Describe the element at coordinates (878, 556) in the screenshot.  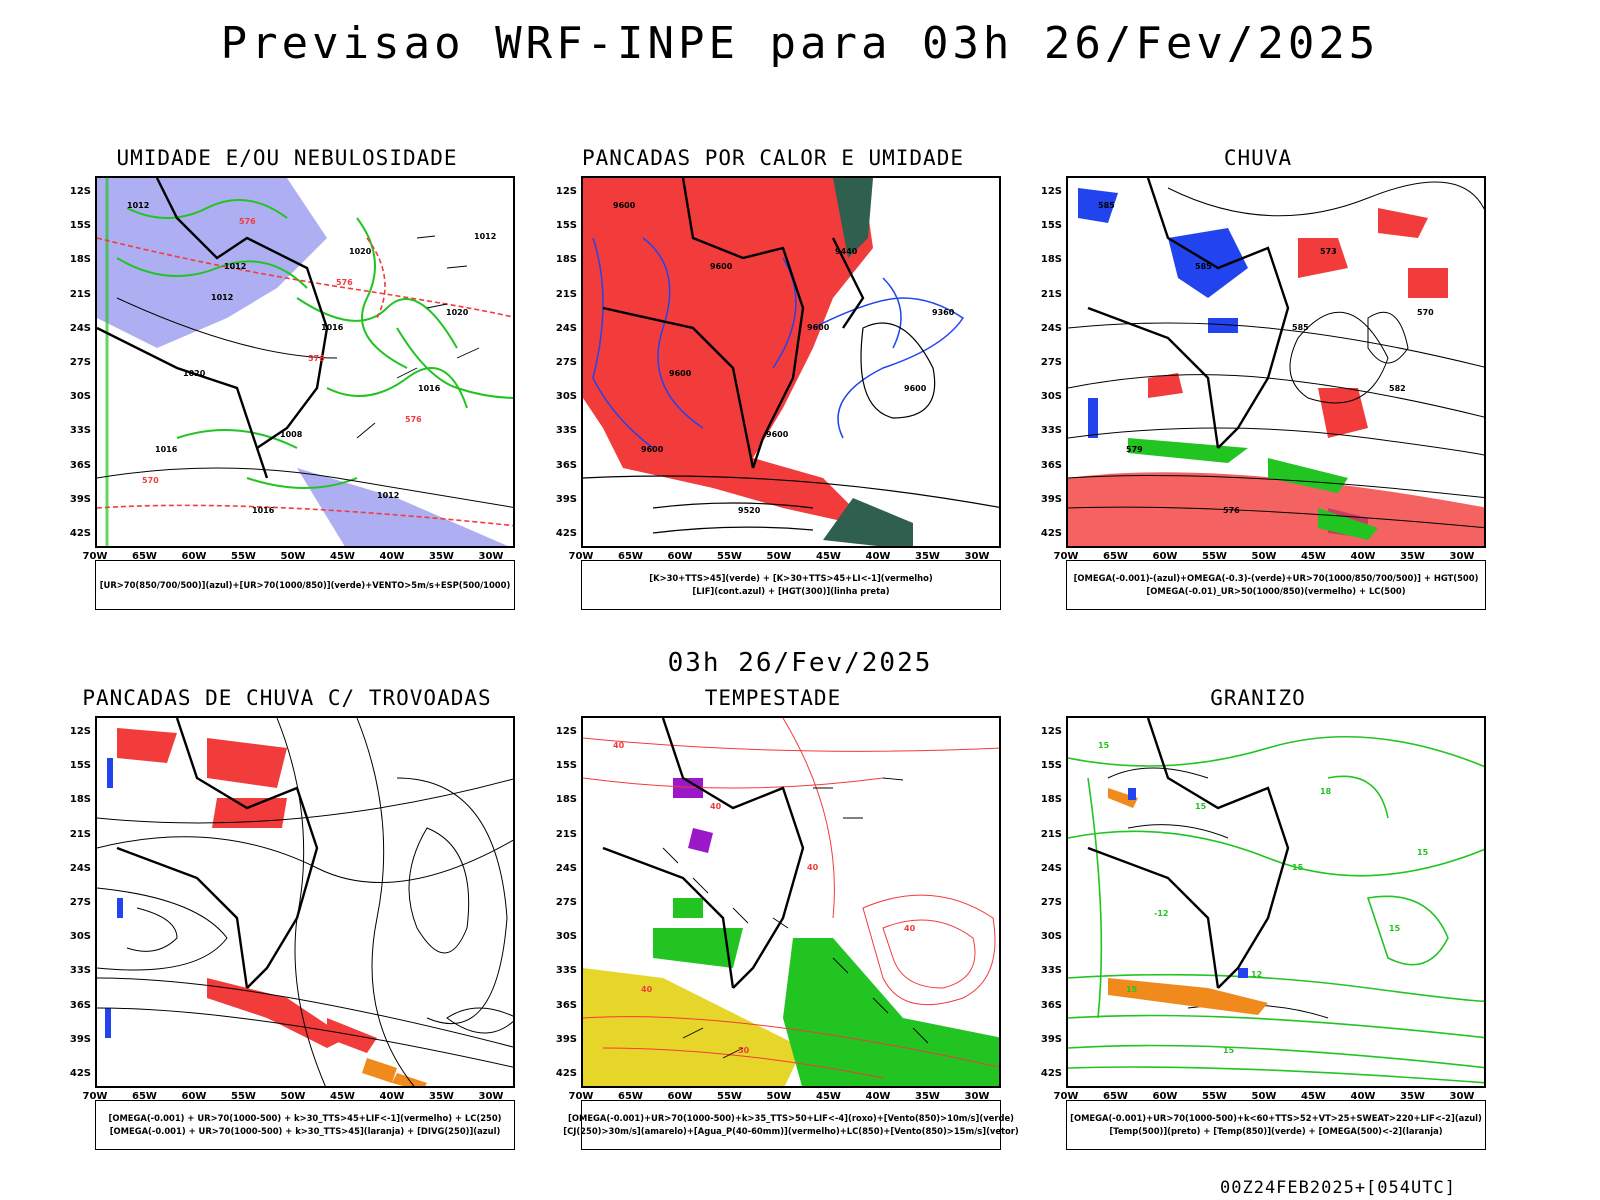
I see `lon-tick-label: 40W` at that location.